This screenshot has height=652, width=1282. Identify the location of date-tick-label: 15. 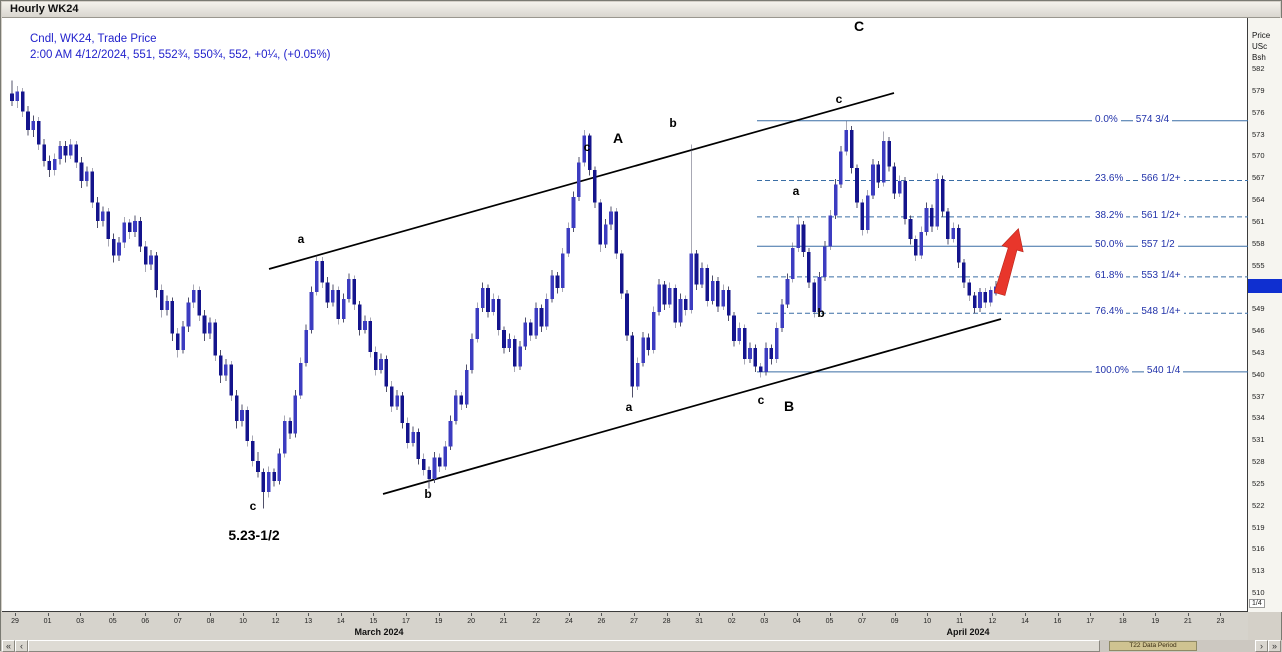
(373, 621).